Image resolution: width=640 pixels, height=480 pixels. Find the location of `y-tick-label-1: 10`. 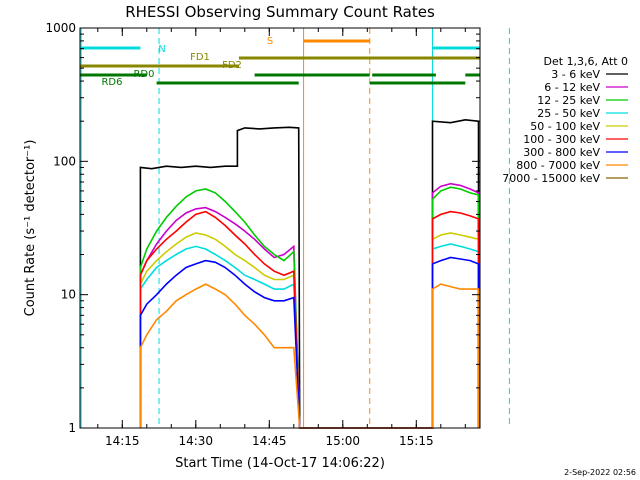

y-tick-label-1: 10 is located at coordinates (68, 295).